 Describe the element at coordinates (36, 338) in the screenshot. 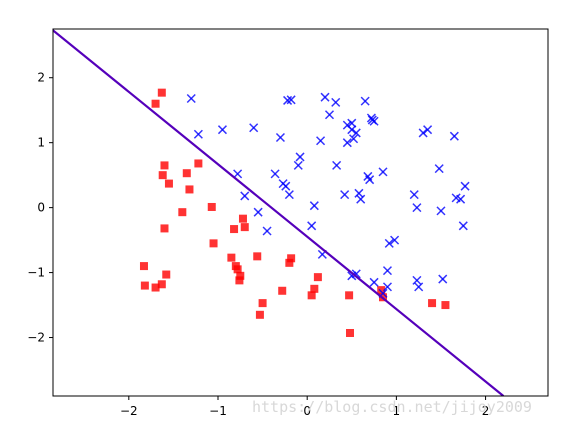

I see `y-tick-label-0: −2` at that location.